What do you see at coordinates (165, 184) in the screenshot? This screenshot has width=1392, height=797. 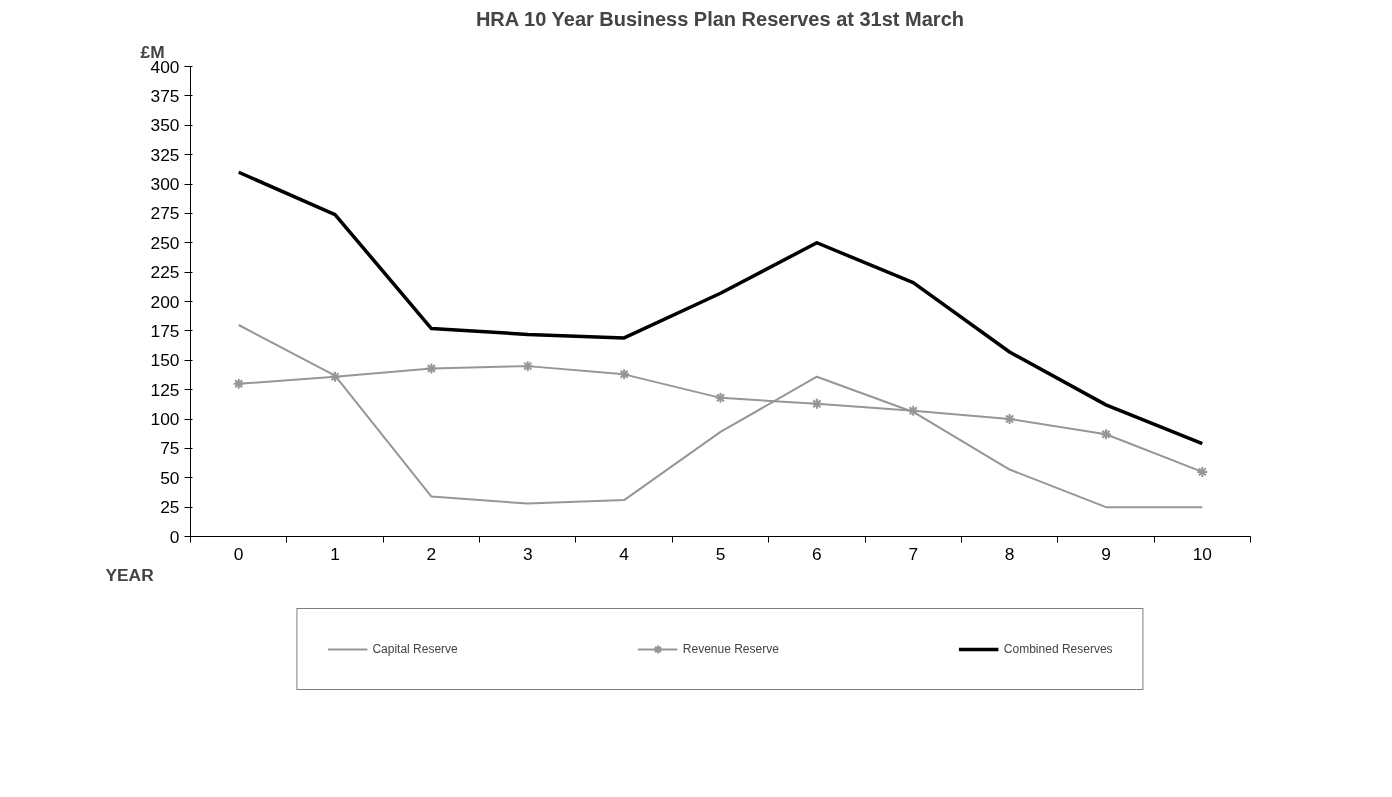 I see `y-tick-label: 300` at bounding box center [165, 184].